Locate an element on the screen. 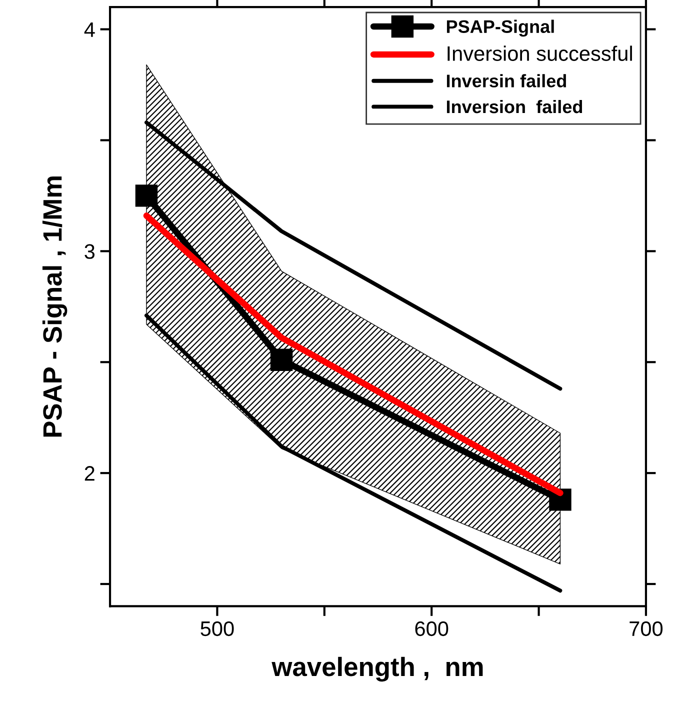 This screenshot has height=709, width=675. legend-label: Inversion successful is located at coordinates (540, 53).